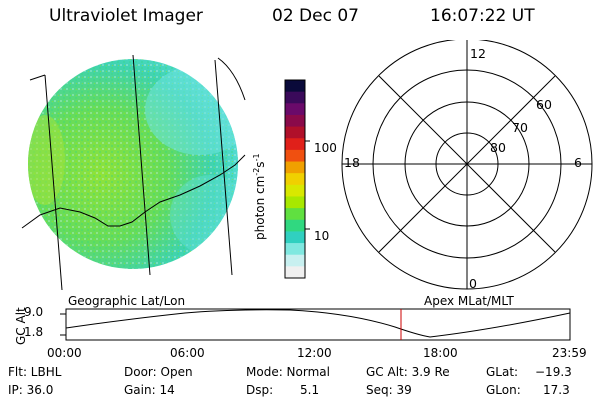  I want to click on time-label: 16:07:22 UT, so click(482, 16).